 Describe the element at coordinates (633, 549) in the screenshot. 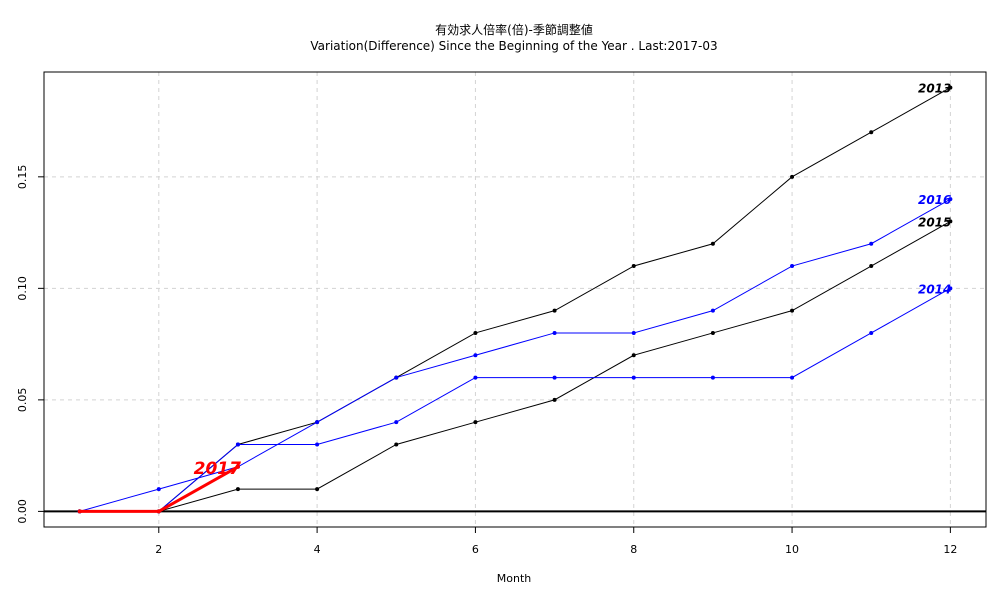

I see `x-tick-label: 8` at that location.